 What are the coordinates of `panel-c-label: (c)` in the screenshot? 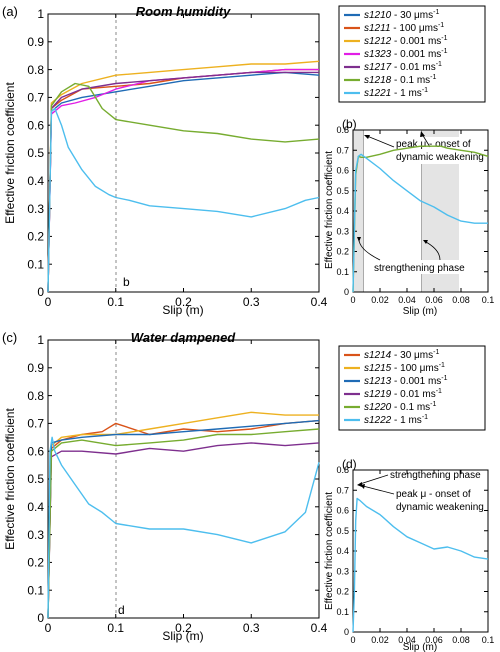 It's located at (9, 337).